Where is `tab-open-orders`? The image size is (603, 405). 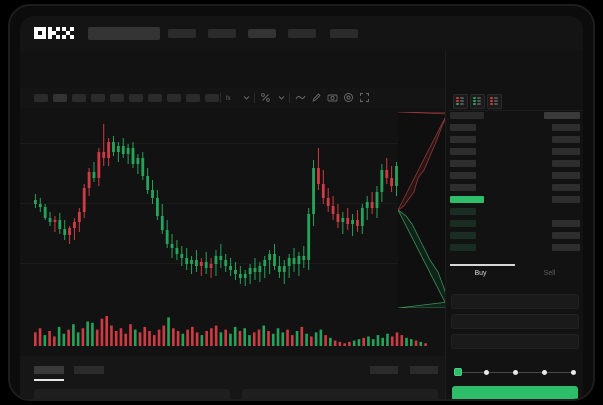 tab-open-orders is located at coordinates (49, 370).